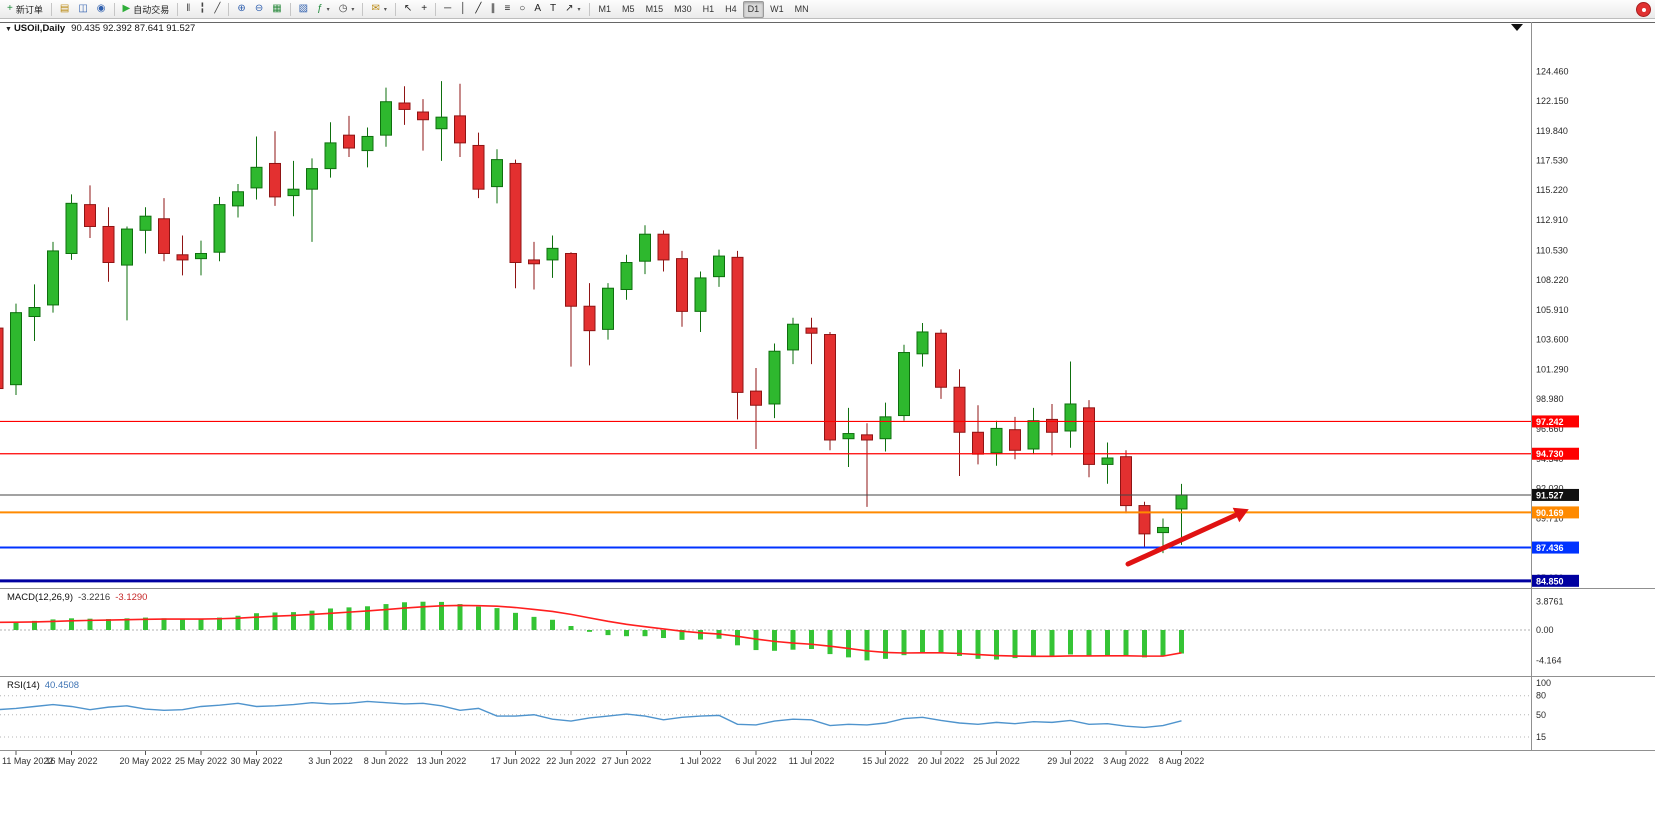 This screenshot has width=1655, height=816. I want to click on svg-text: 50, so click(1541, 715).